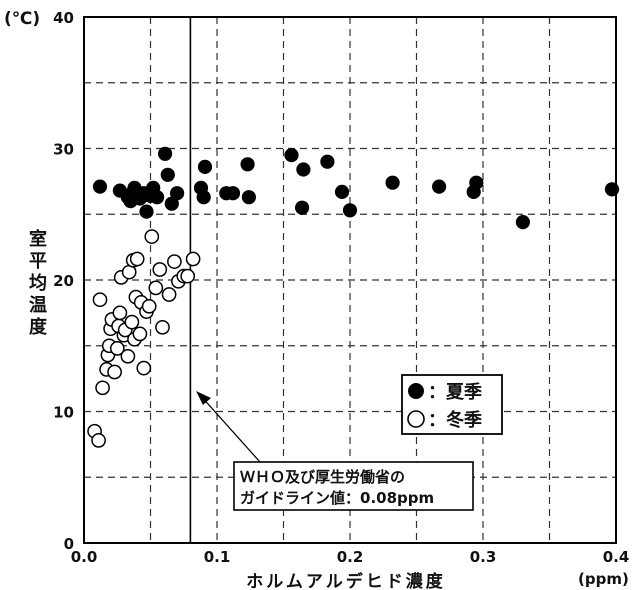  What do you see at coordinates (616, 557) in the screenshot?
I see `x-tick-label: 0.4` at bounding box center [616, 557].